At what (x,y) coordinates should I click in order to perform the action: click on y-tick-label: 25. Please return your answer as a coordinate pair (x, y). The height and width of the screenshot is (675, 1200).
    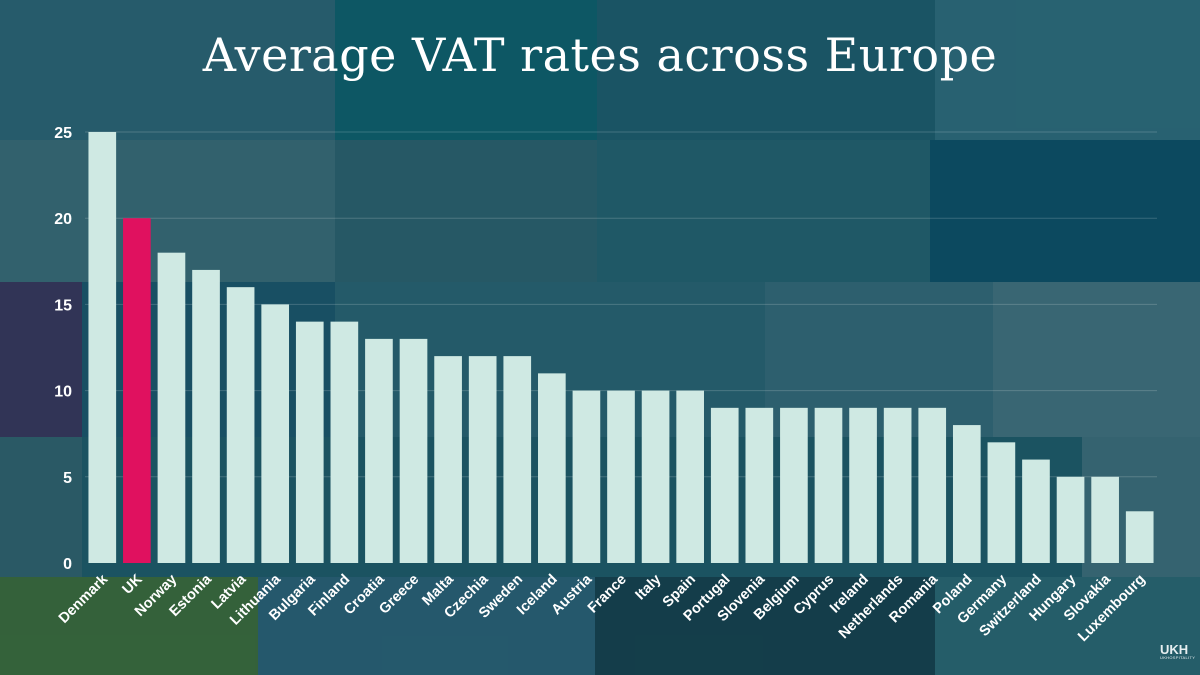
    Looking at the image, I should click on (63, 133).